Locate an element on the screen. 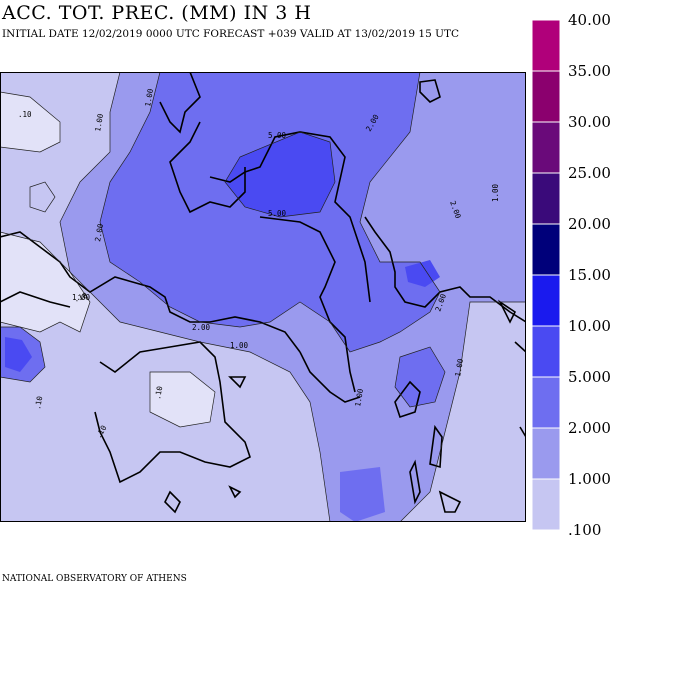 The image size is (700, 700). legend-label: 25.00 is located at coordinates (589, 173).